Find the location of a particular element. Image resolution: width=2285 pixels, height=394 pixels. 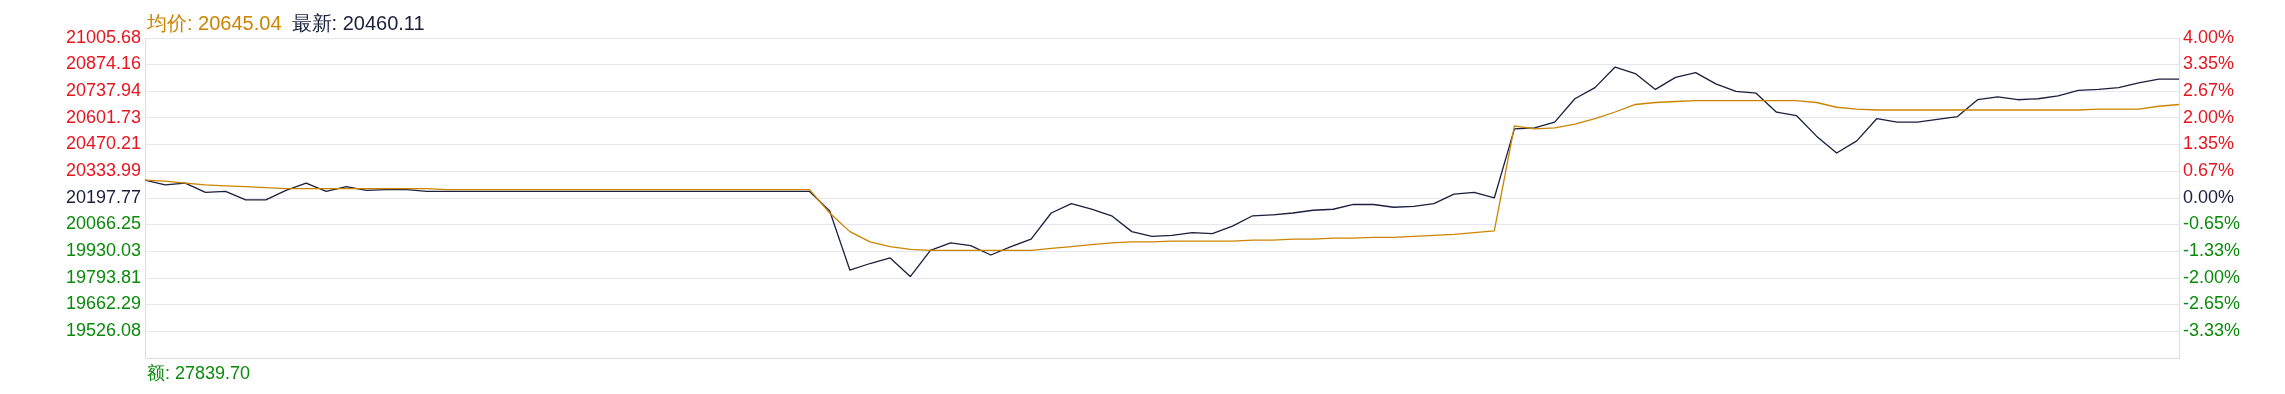

y-tick-label: 19662.29 is located at coordinates (103, 303).